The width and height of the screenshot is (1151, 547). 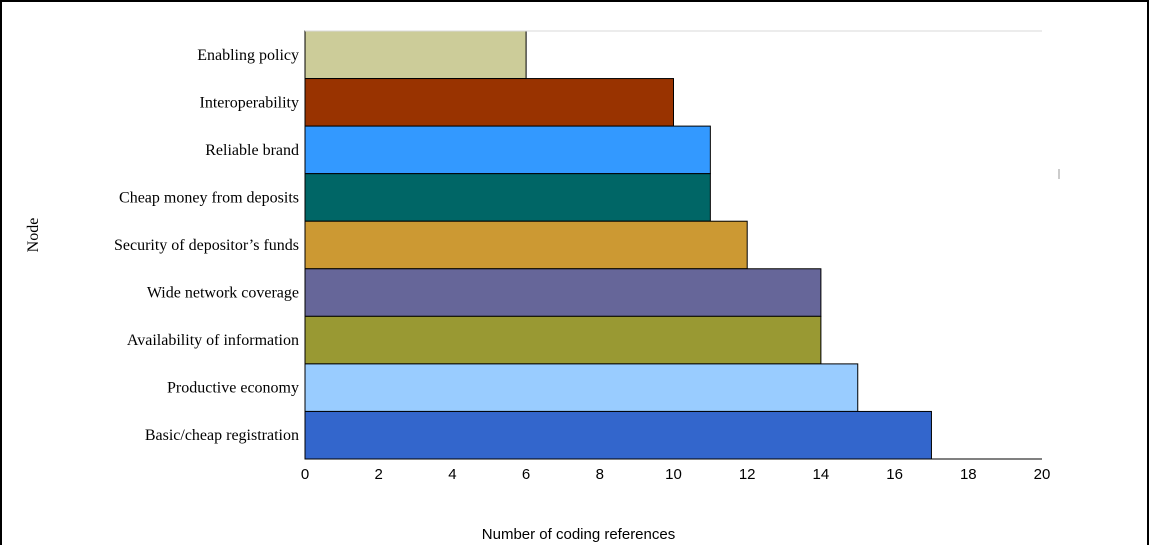 What do you see at coordinates (747, 474) in the screenshot?
I see `x-tick-label-6: 12` at bounding box center [747, 474].